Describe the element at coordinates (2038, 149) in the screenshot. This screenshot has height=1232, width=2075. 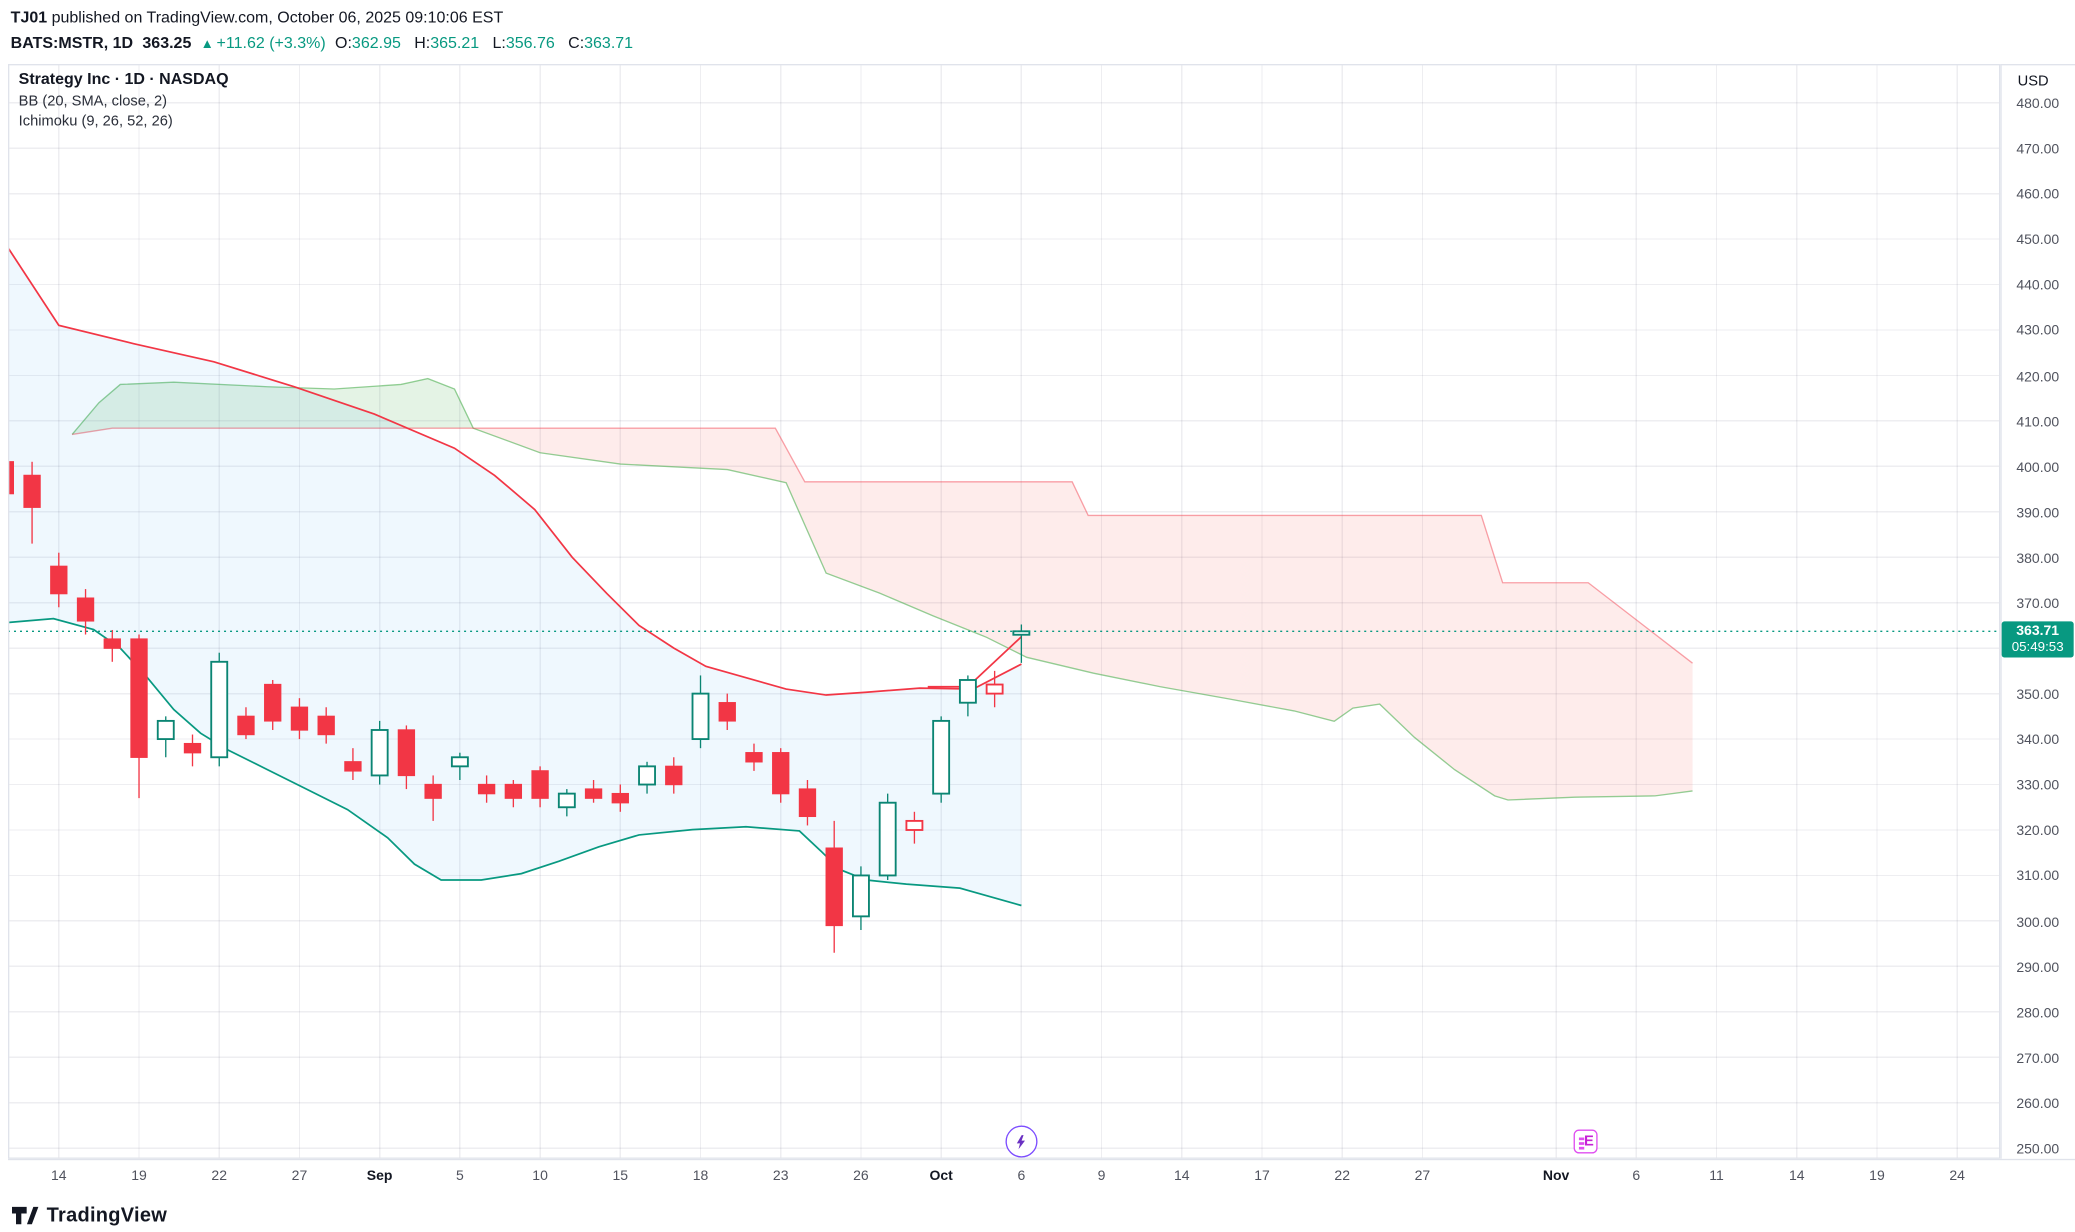
I see `price-tick-label: 470.00` at that location.